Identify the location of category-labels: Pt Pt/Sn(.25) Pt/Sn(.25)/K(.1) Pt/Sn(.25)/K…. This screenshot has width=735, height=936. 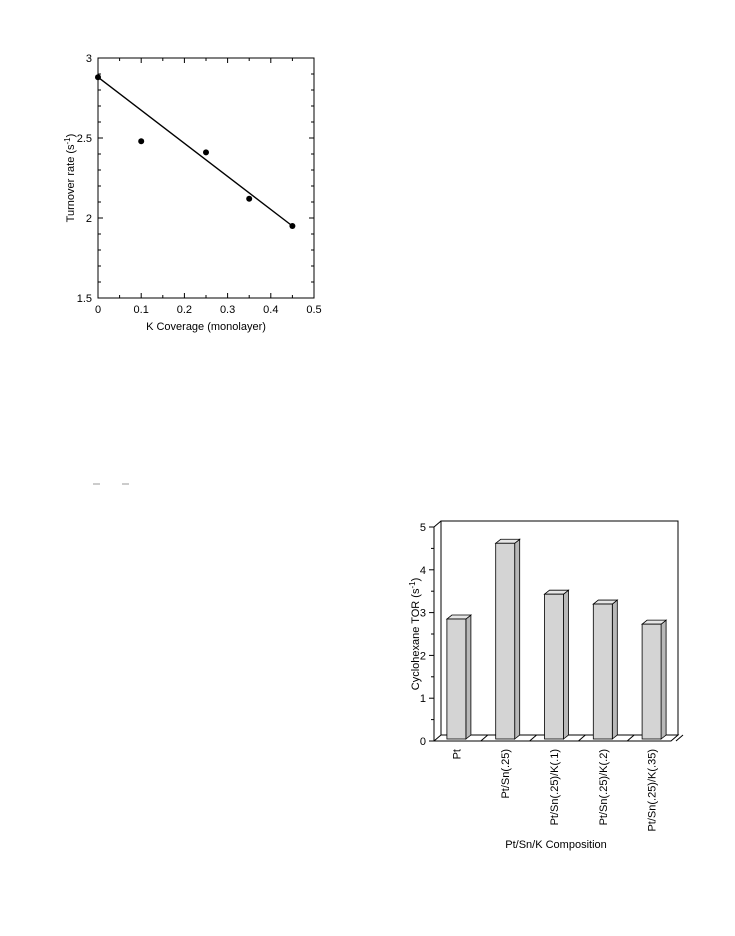
(554, 790).